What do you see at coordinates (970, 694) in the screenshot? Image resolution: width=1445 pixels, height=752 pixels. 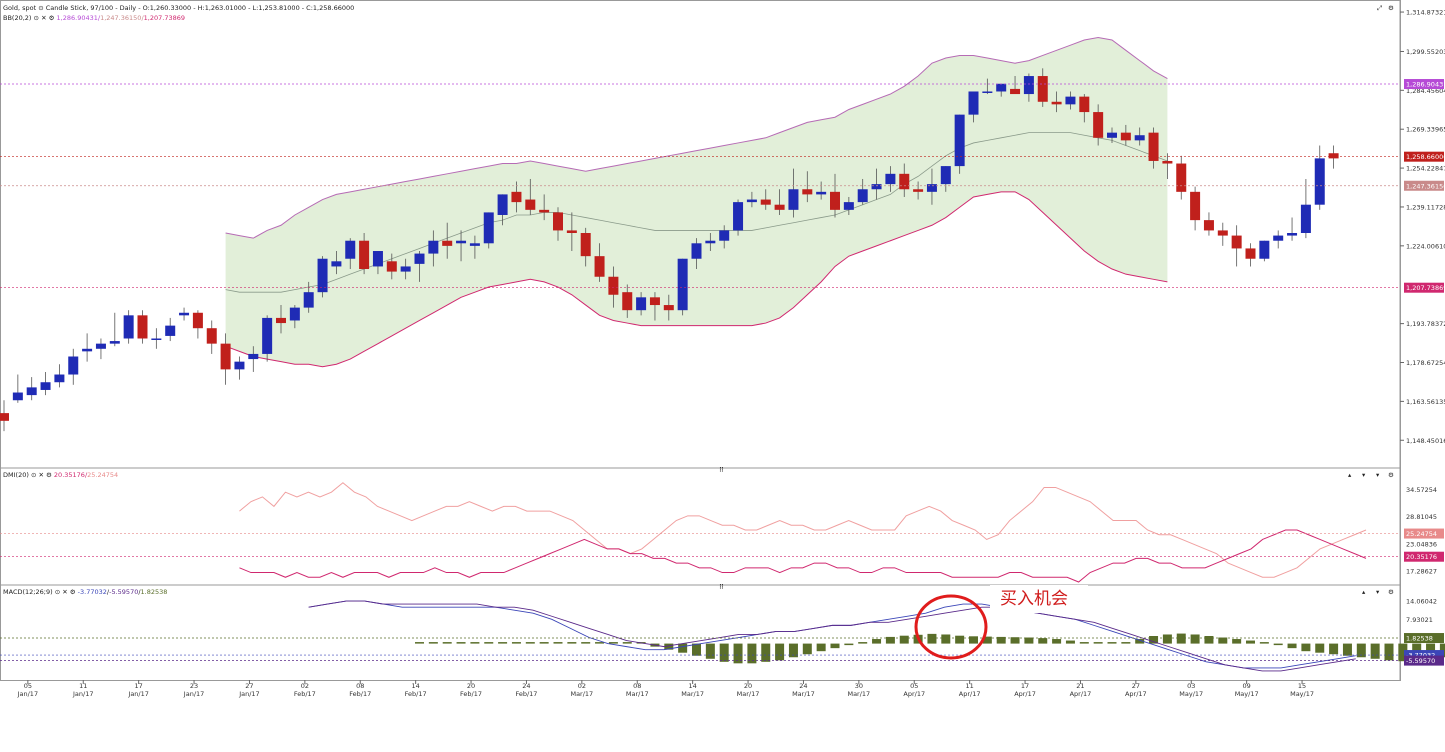 I see `time-axis-month: Apr/17` at bounding box center [970, 694].